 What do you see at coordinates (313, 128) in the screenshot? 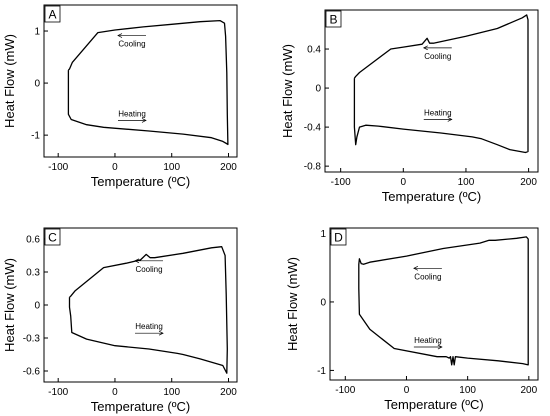
I see `y-tick-label: -0.4` at bounding box center [313, 128].